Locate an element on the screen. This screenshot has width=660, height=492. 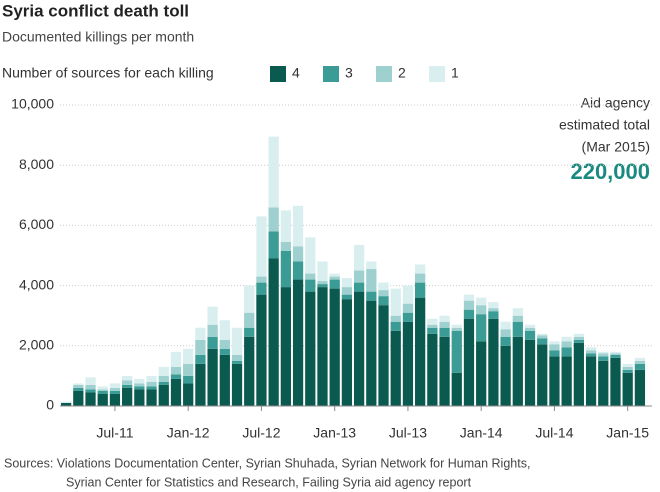
y-tick-label: 2,000 is located at coordinates (36, 345).